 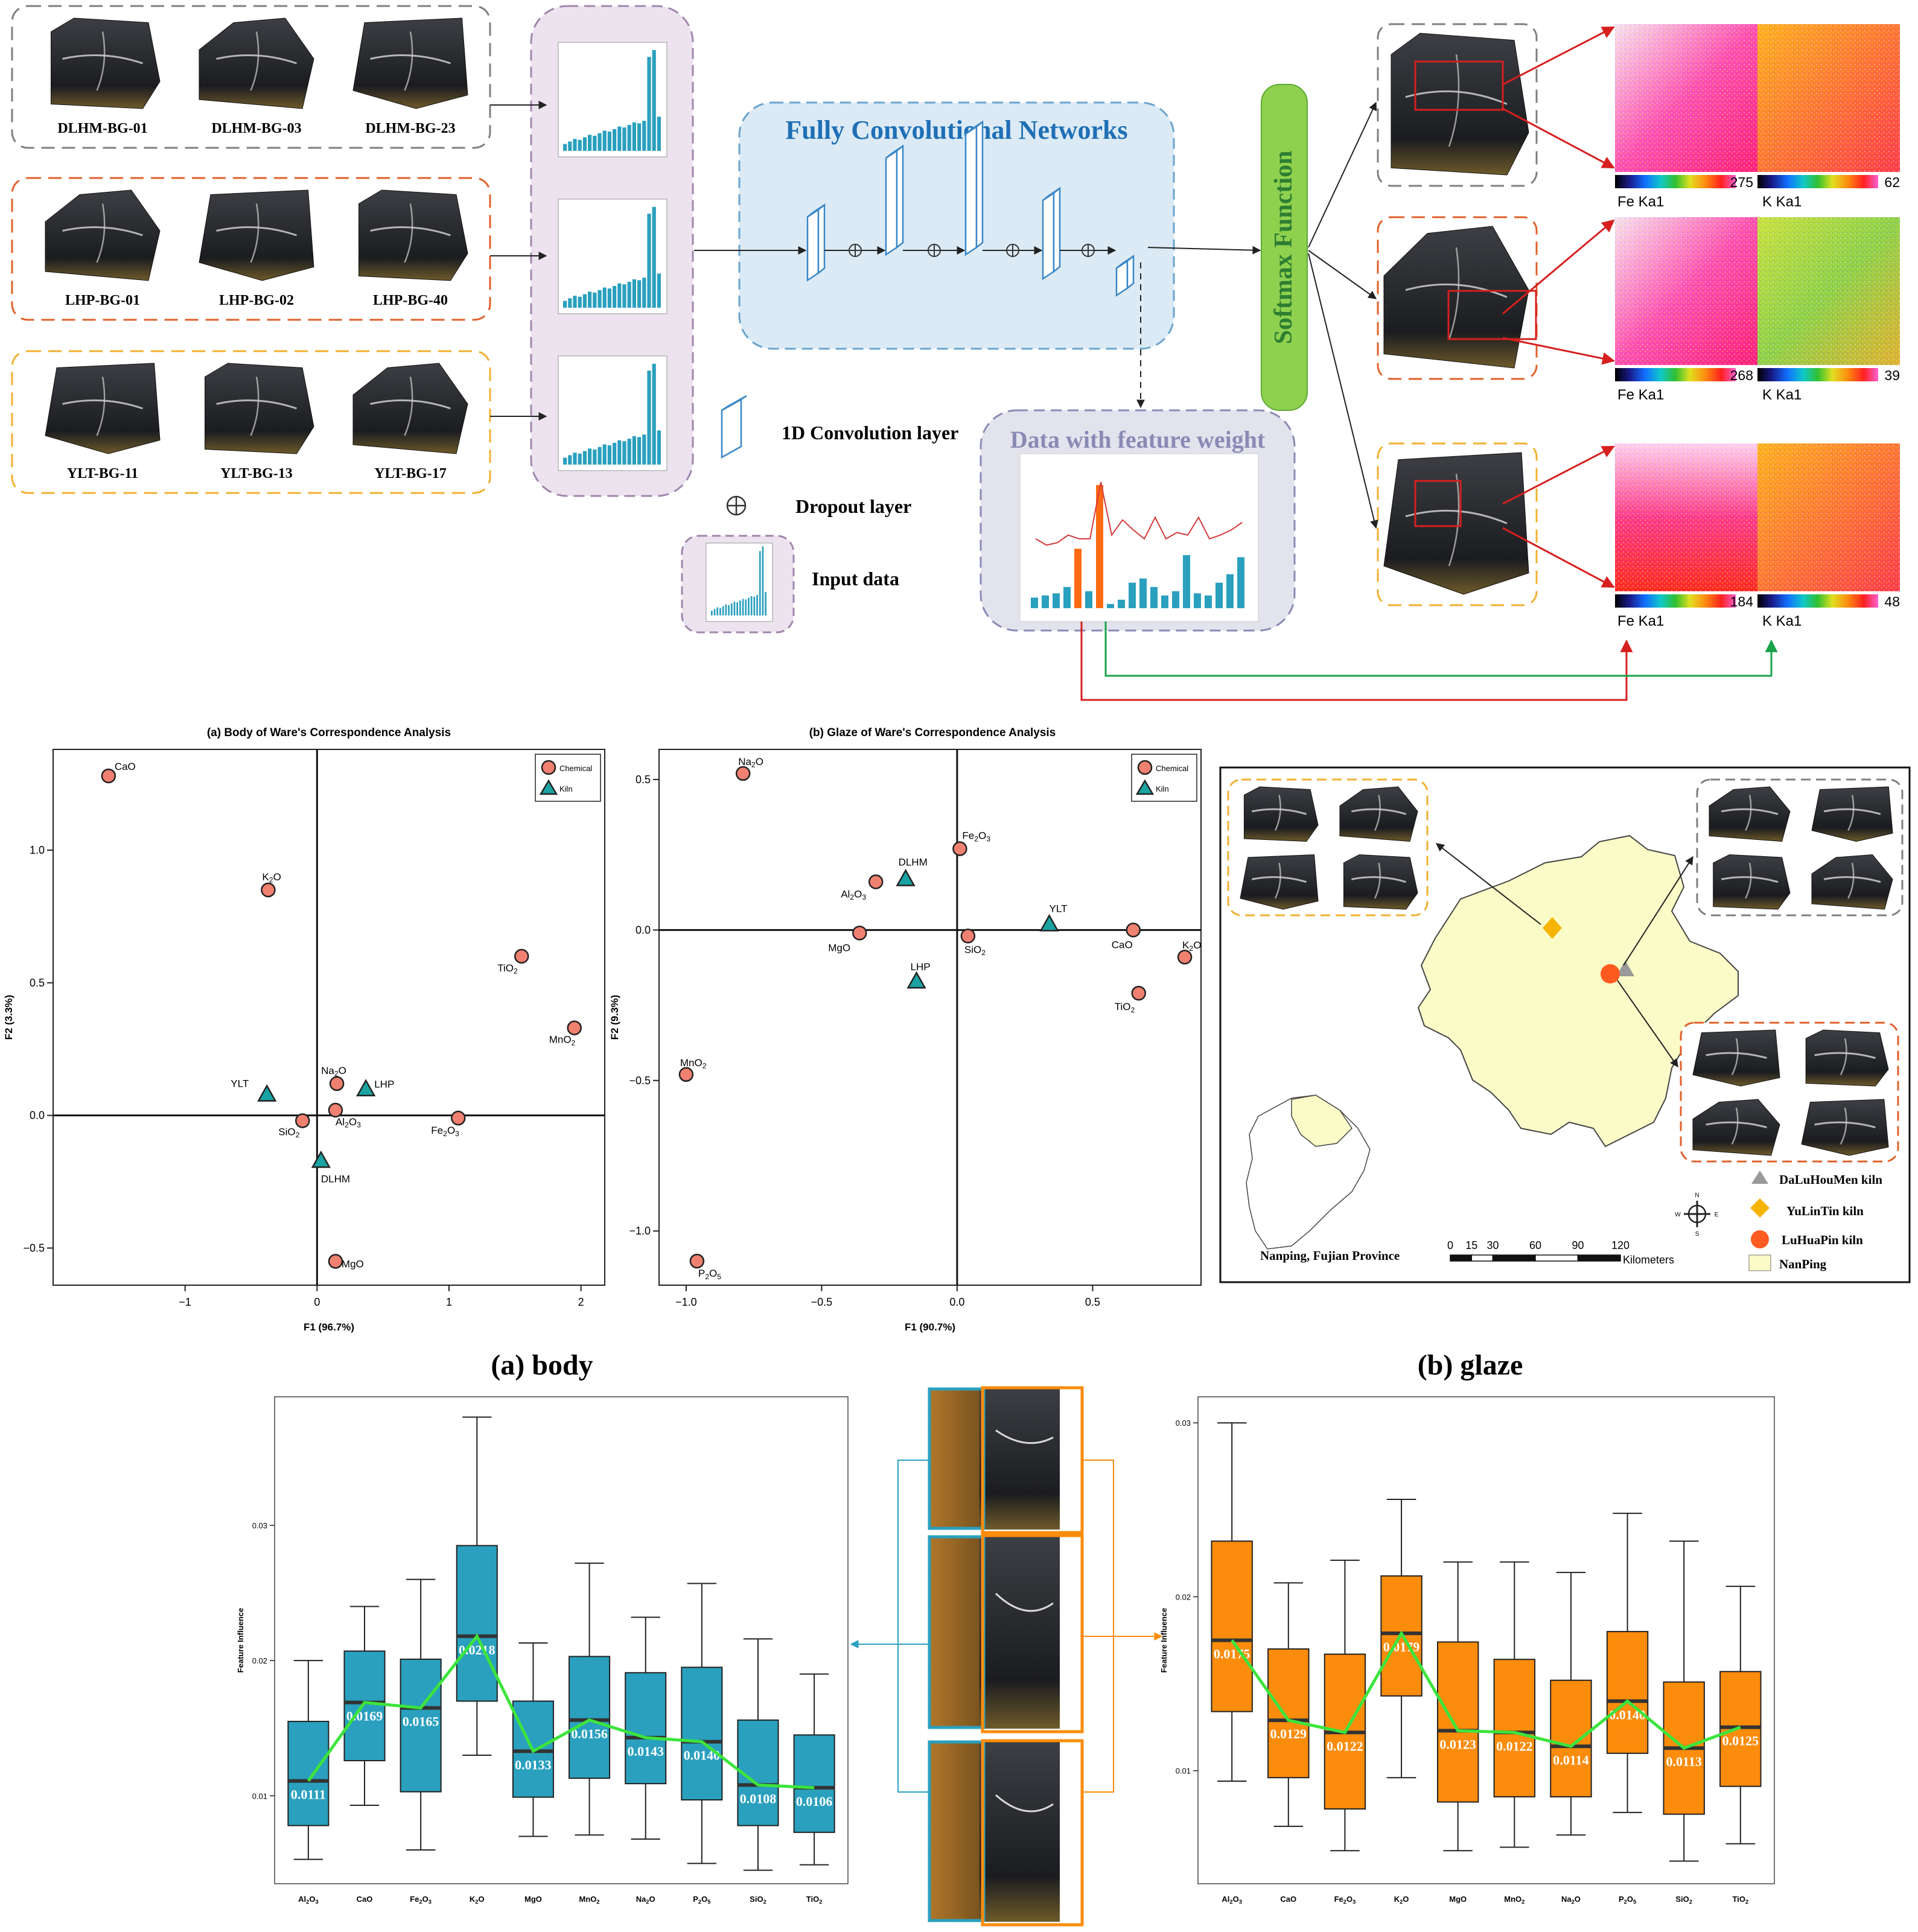 What do you see at coordinates (260, 1526) in the screenshot?
I see `y-tick-label: 0.03` at bounding box center [260, 1526].